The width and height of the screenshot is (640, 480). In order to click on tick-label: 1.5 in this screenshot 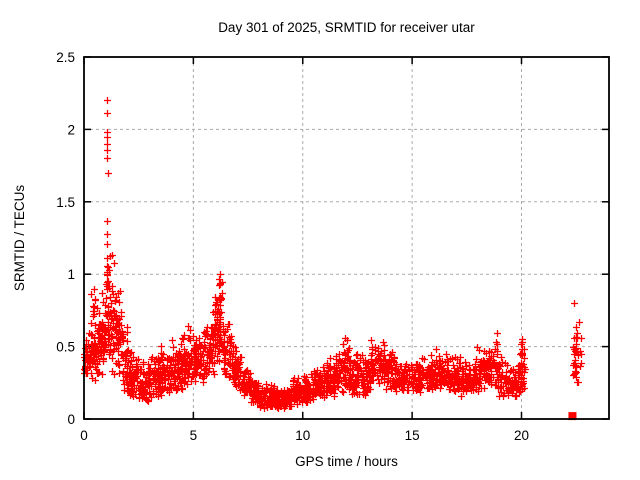, I will do `click(65, 202)`.